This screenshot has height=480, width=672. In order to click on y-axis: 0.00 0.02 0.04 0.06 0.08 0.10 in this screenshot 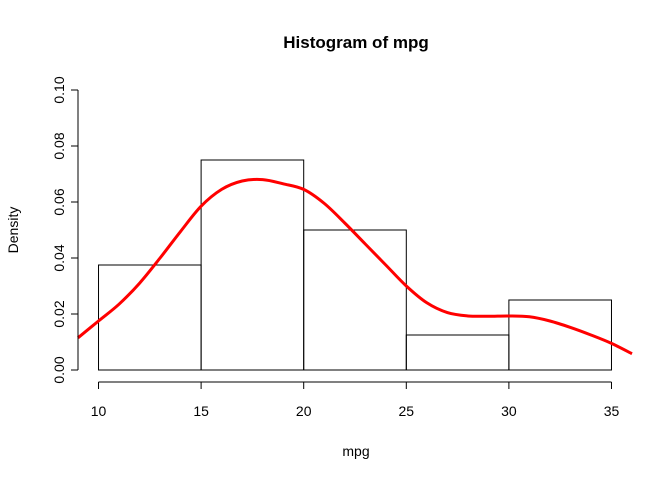, I will do `click(65, 230)`.